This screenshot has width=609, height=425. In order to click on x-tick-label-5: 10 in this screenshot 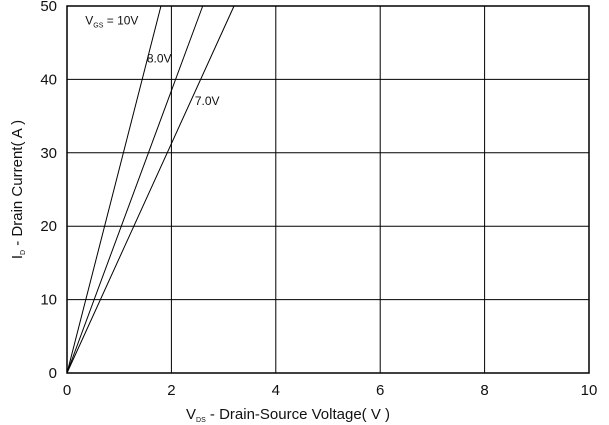, I will do `click(589, 390)`.